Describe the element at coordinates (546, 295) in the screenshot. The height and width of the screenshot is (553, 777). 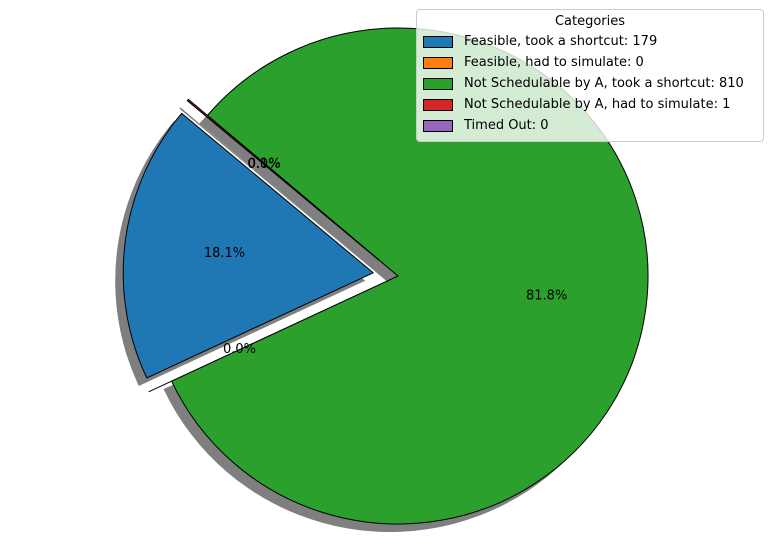
I see `slice-pct-label-2: 81.8%` at that location.